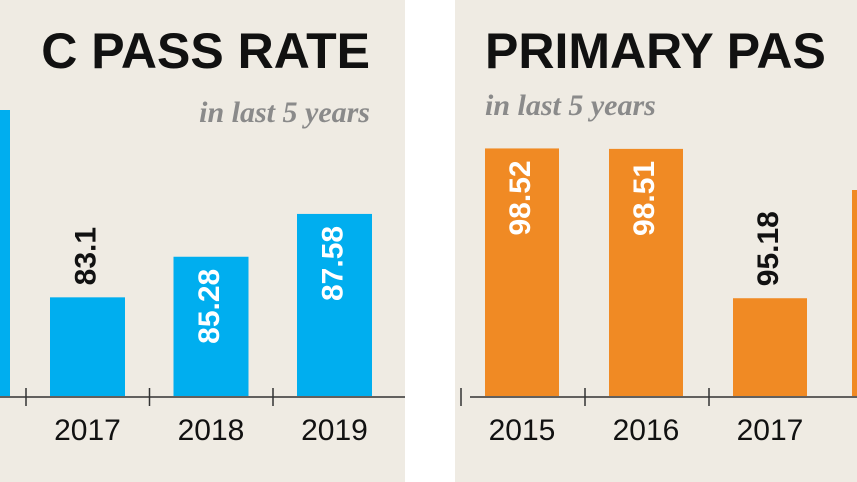 This screenshot has height=482, width=857. Describe the element at coordinates (655, 51) in the screenshot. I see `chart-title: PRIMARY PAS` at that location.